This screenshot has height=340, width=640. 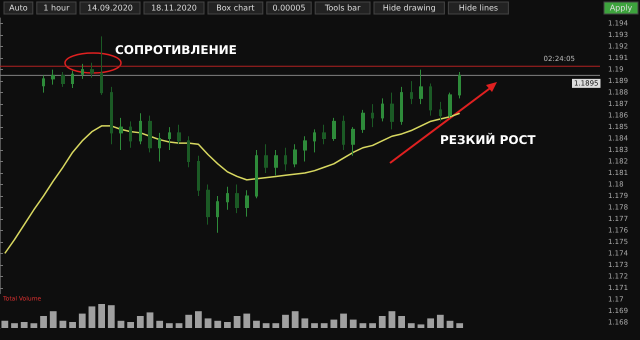 What do you see at coordinates (478, 8) in the screenshot?
I see `text: Hide lines` at bounding box center [478, 8].